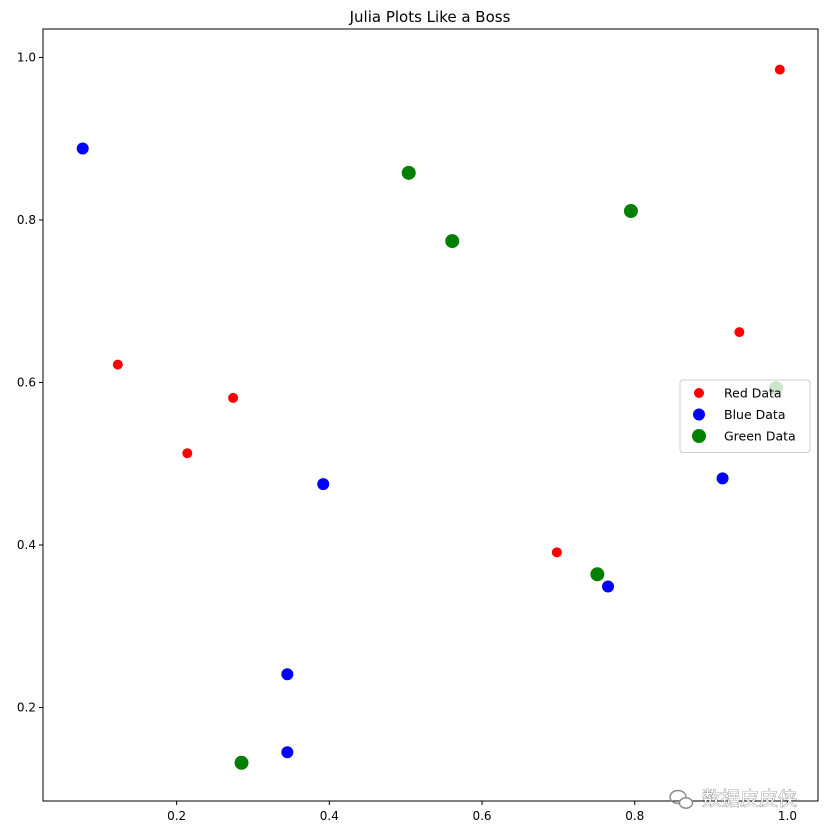  I want to click on chart-title: Julia Plots Like a Boss, so click(430, 17).